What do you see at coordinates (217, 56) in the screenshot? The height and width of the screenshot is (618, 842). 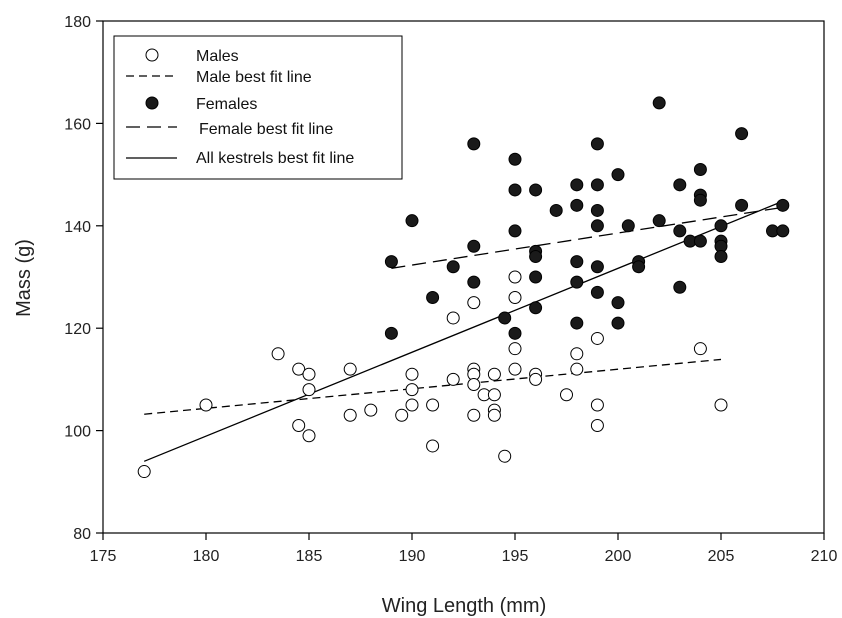 I see `legend-label-males: Males` at bounding box center [217, 56].